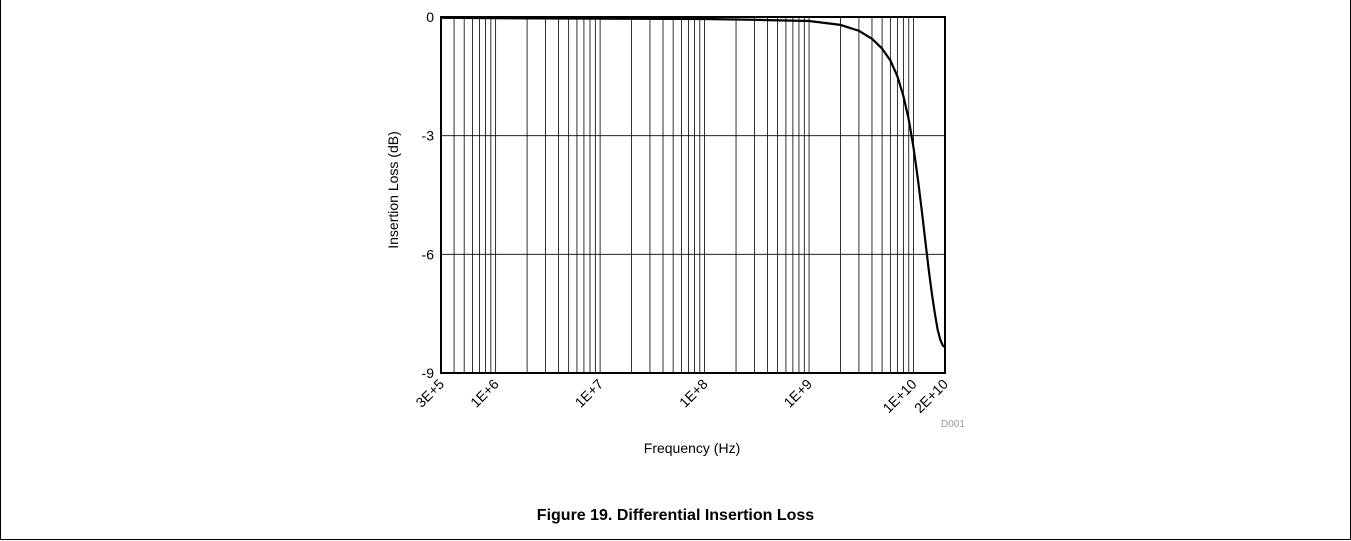  I want to click on x-axis-label: Frequency (Hz), so click(692, 448).